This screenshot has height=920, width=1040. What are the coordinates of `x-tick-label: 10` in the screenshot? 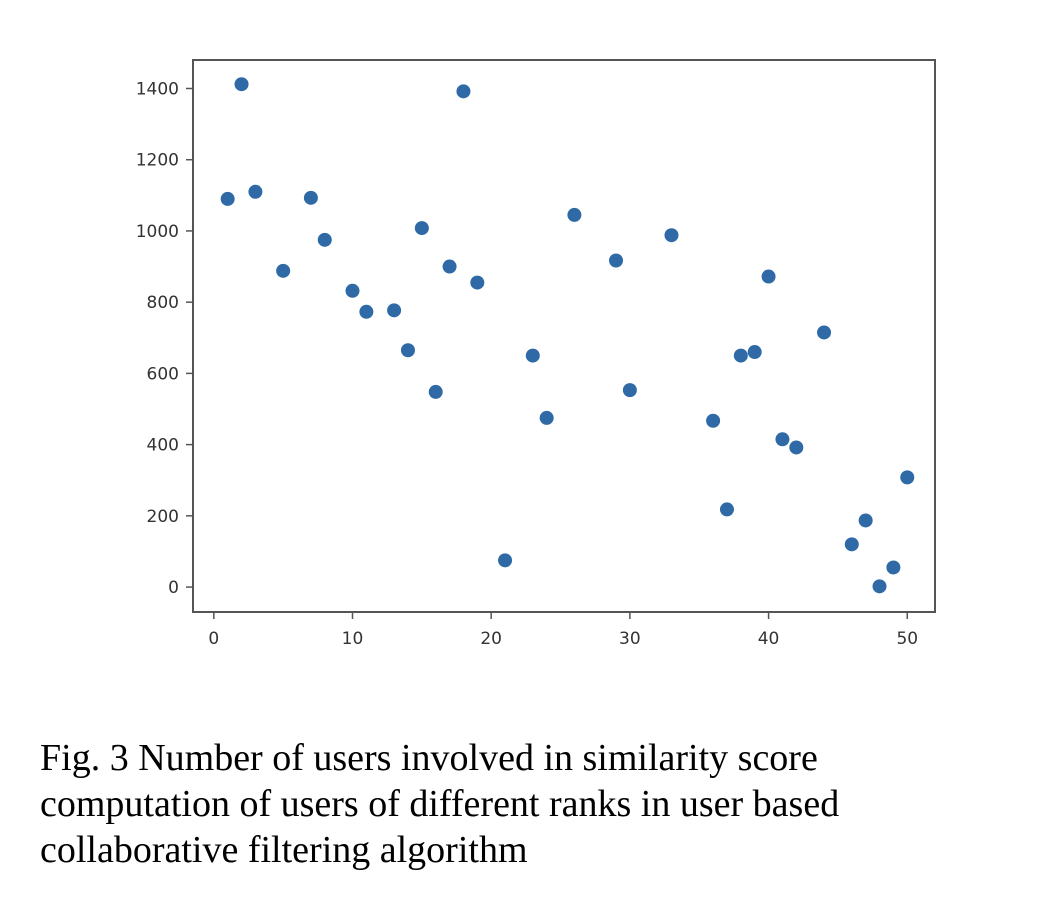 It's located at (353, 639).